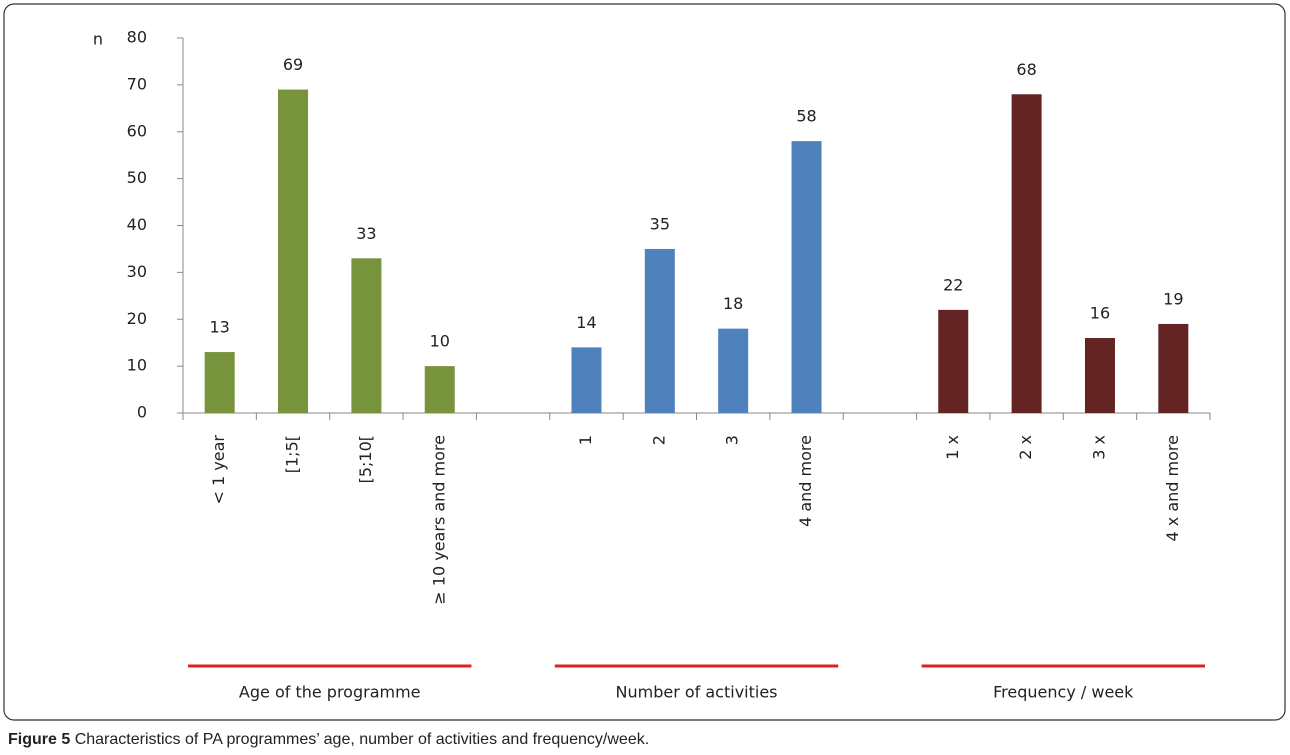 The height and width of the screenshot is (755, 1290). What do you see at coordinates (137, 130) in the screenshot?
I see `y-tick-label: 60` at bounding box center [137, 130].